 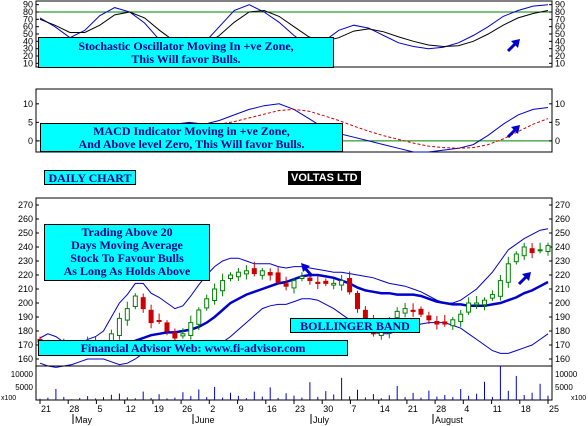 I want to click on x-tick-label: 30, so click(x=328, y=409).